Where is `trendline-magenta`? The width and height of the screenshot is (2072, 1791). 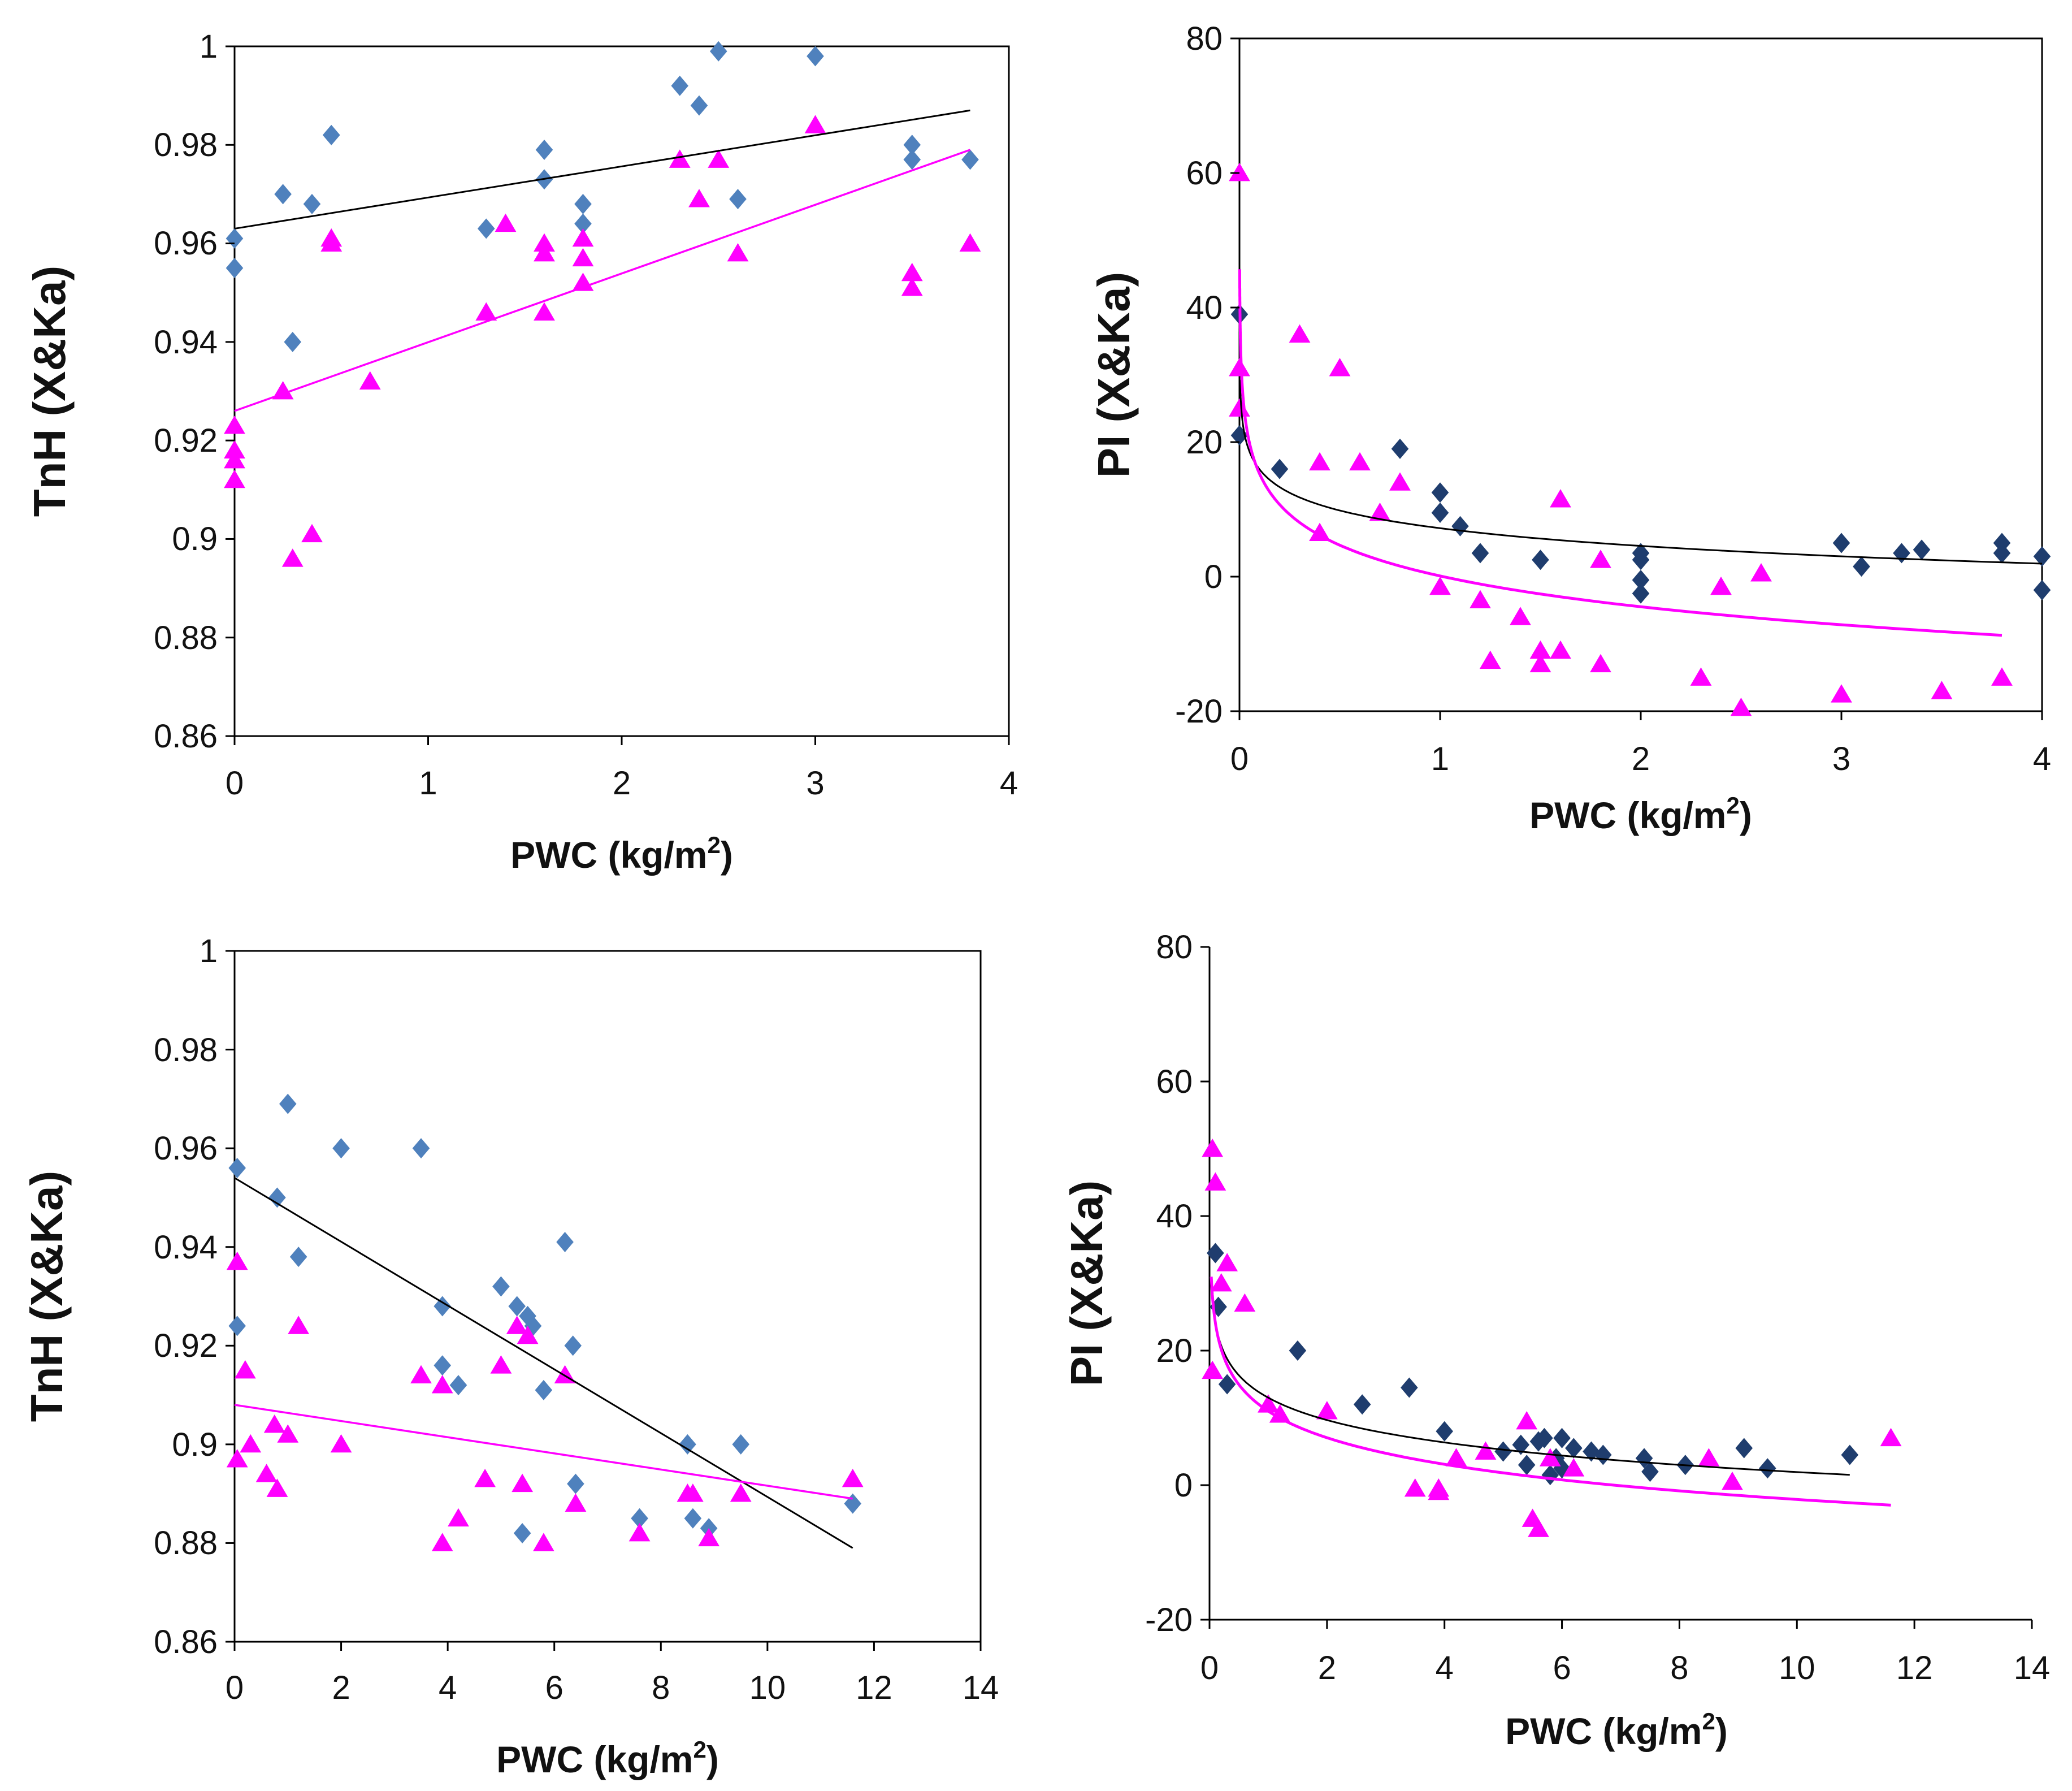
trendline-magenta is located at coordinates (543, 1452).